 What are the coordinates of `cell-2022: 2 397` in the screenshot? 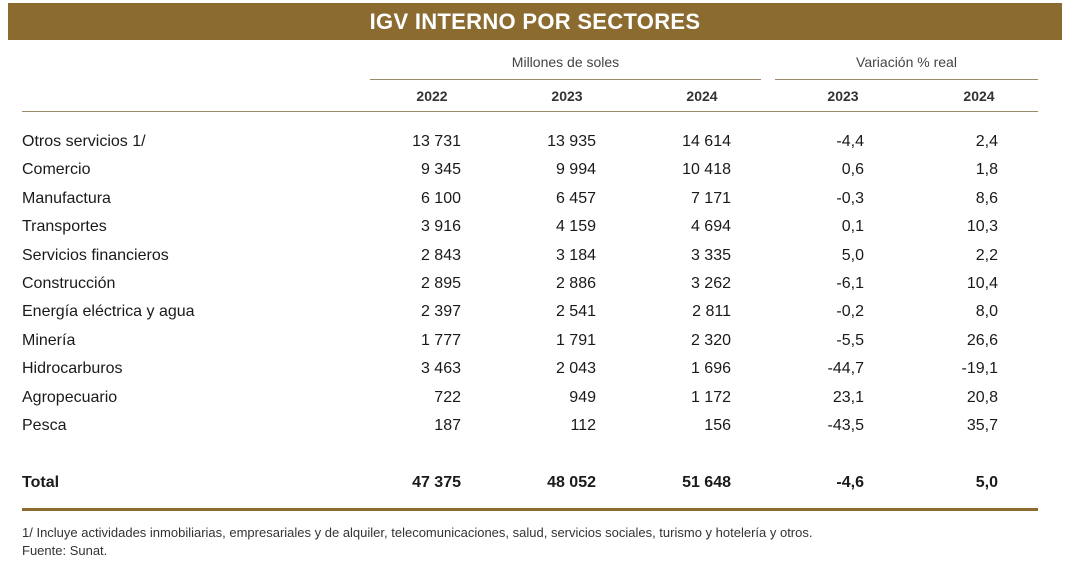 It's located at (440, 312).